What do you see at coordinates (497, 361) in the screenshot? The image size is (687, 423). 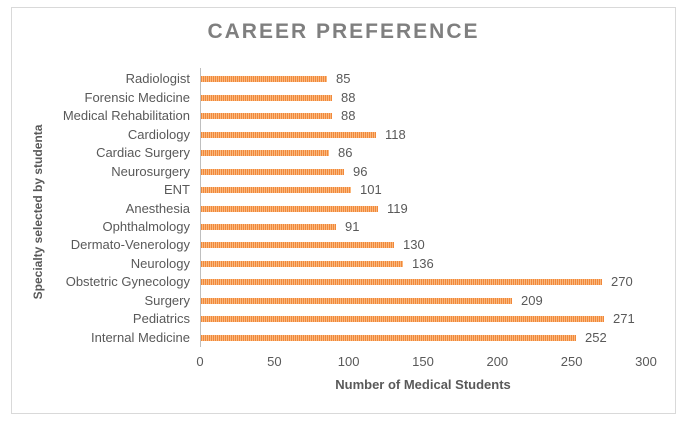 I see `x-tick-label: 200` at bounding box center [497, 361].